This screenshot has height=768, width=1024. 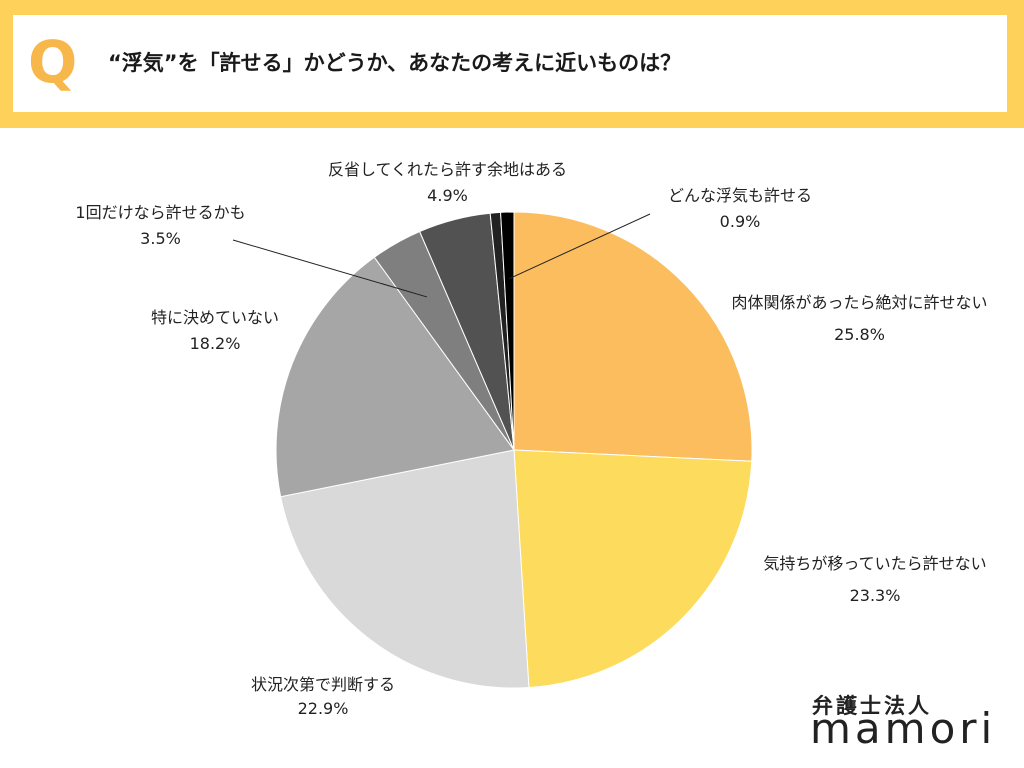 I want to click on question-box, so click(x=510, y=63).